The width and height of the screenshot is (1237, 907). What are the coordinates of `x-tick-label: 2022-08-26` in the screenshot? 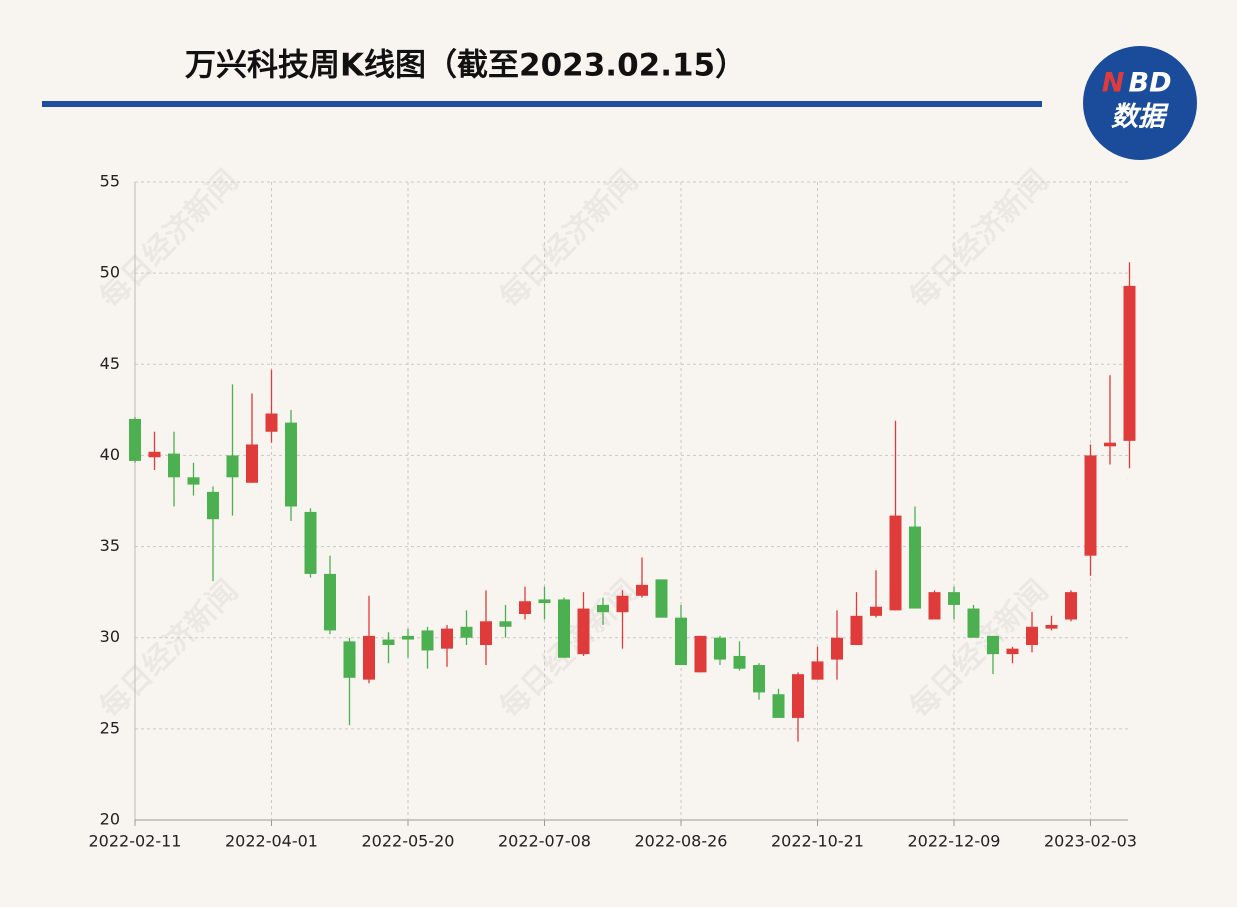 It's located at (681, 841).